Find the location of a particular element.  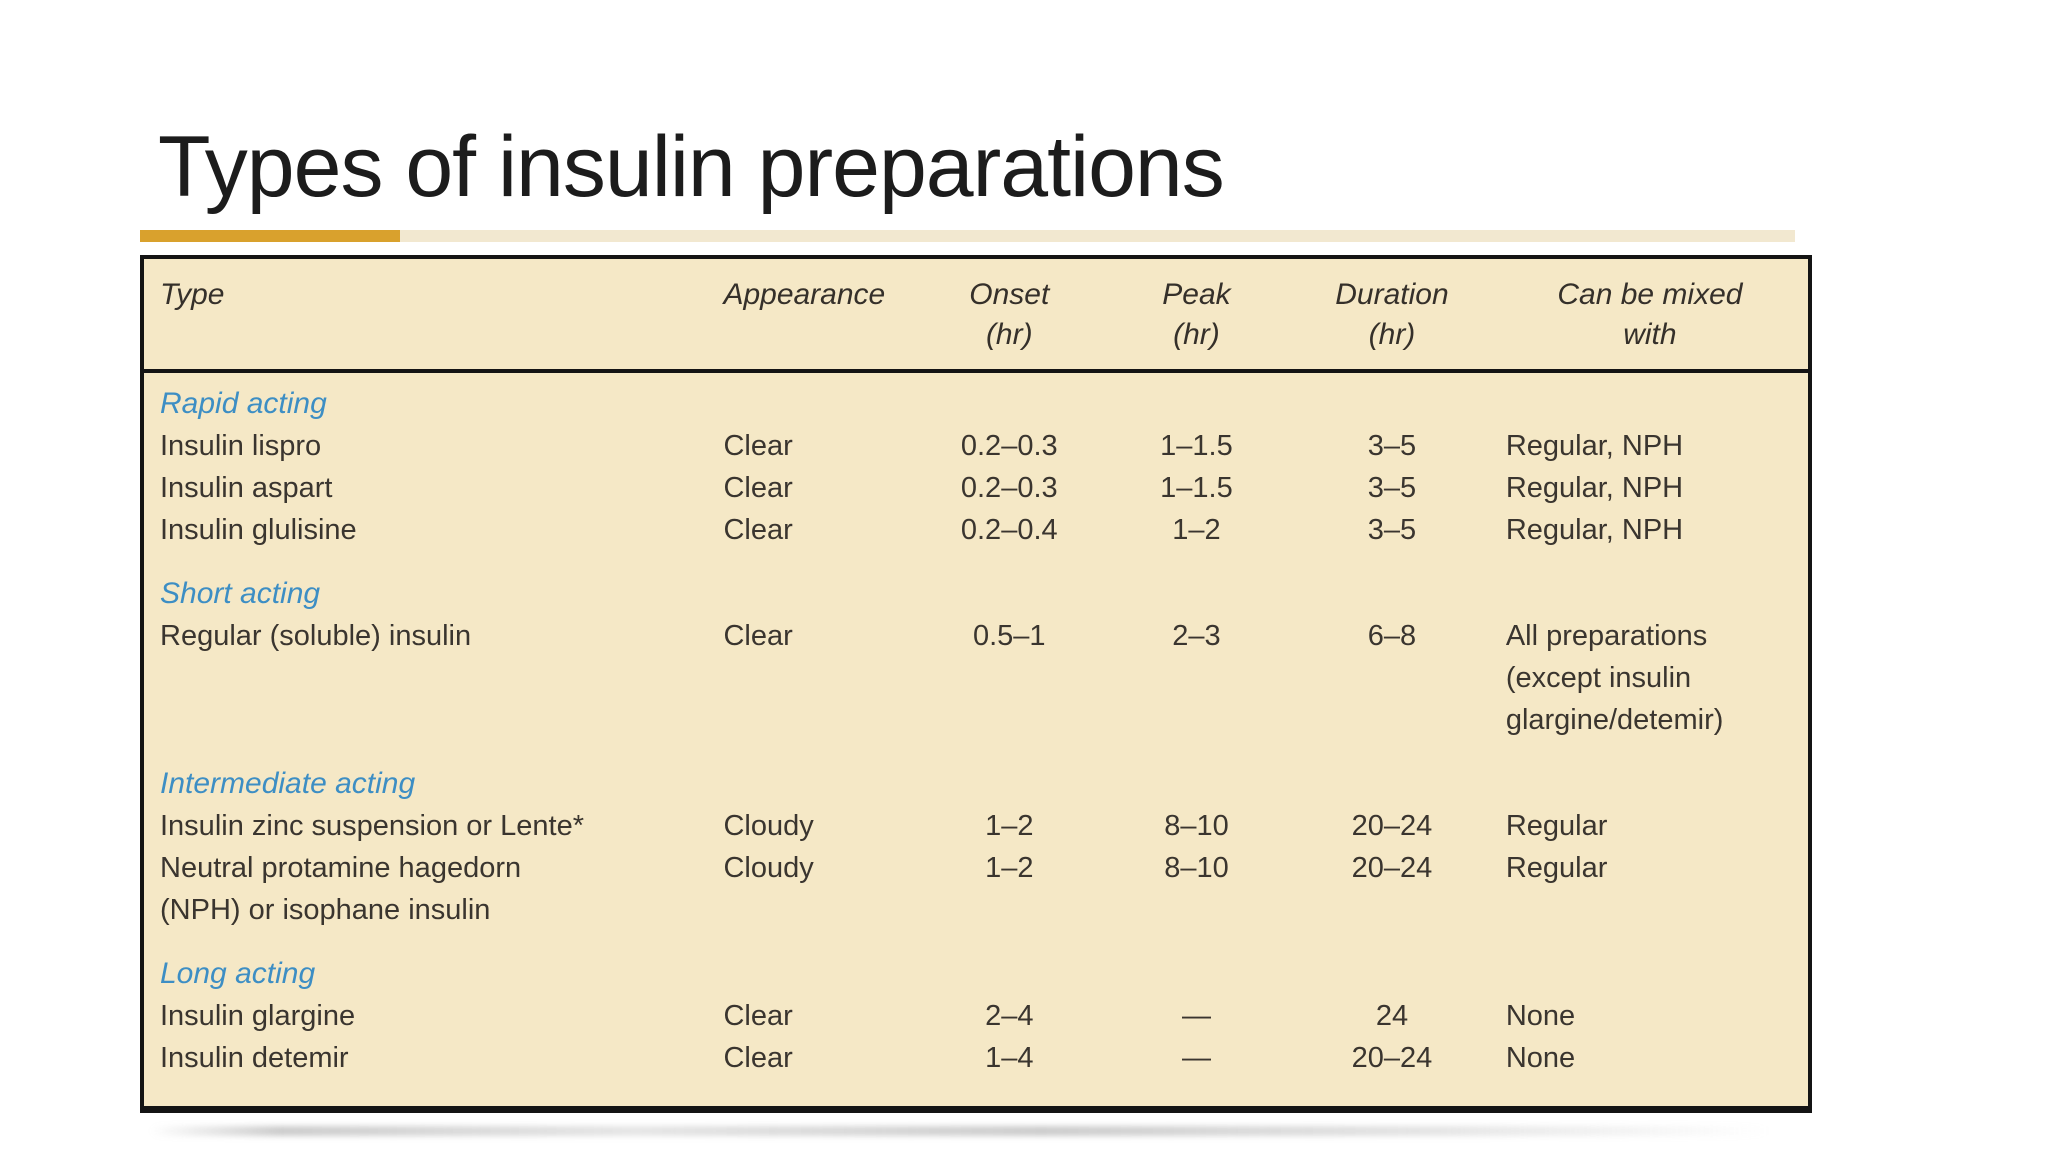

cell-onset: 2–4 is located at coordinates (1009, 1016).